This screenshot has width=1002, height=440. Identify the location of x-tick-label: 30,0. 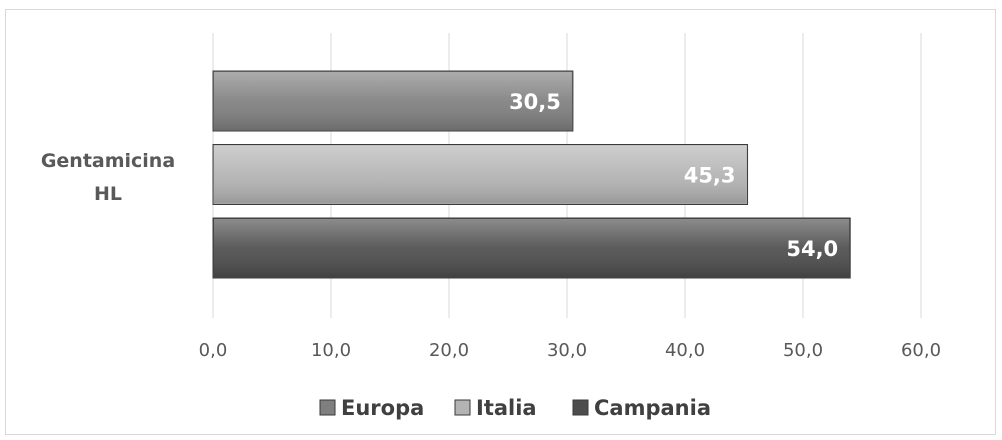
(567, 350).